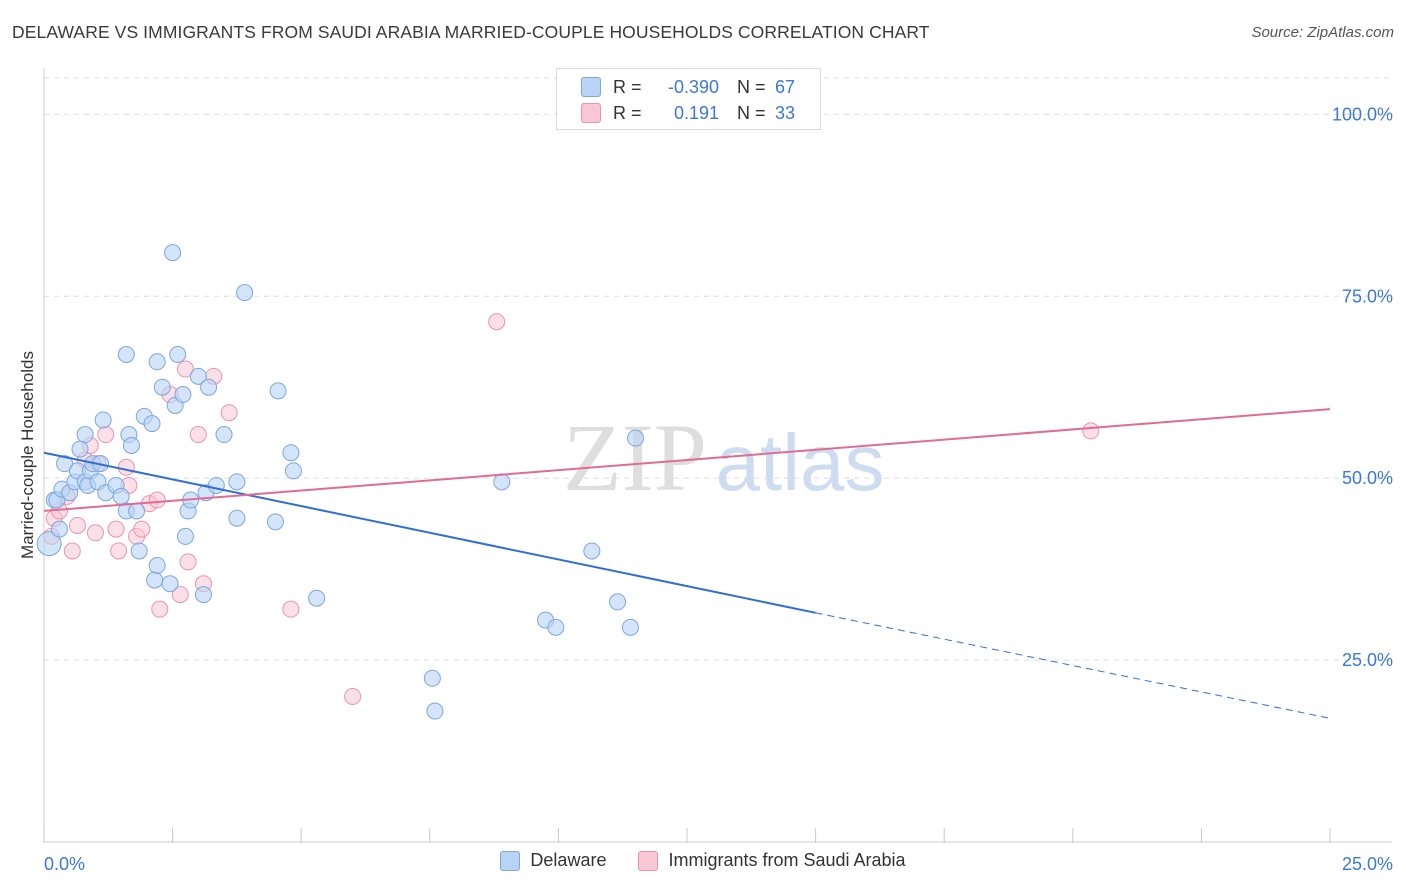 The width and height of the screenshot is (1406, 892). I want to click on delaware-trend-extension, so click(1073, 665).